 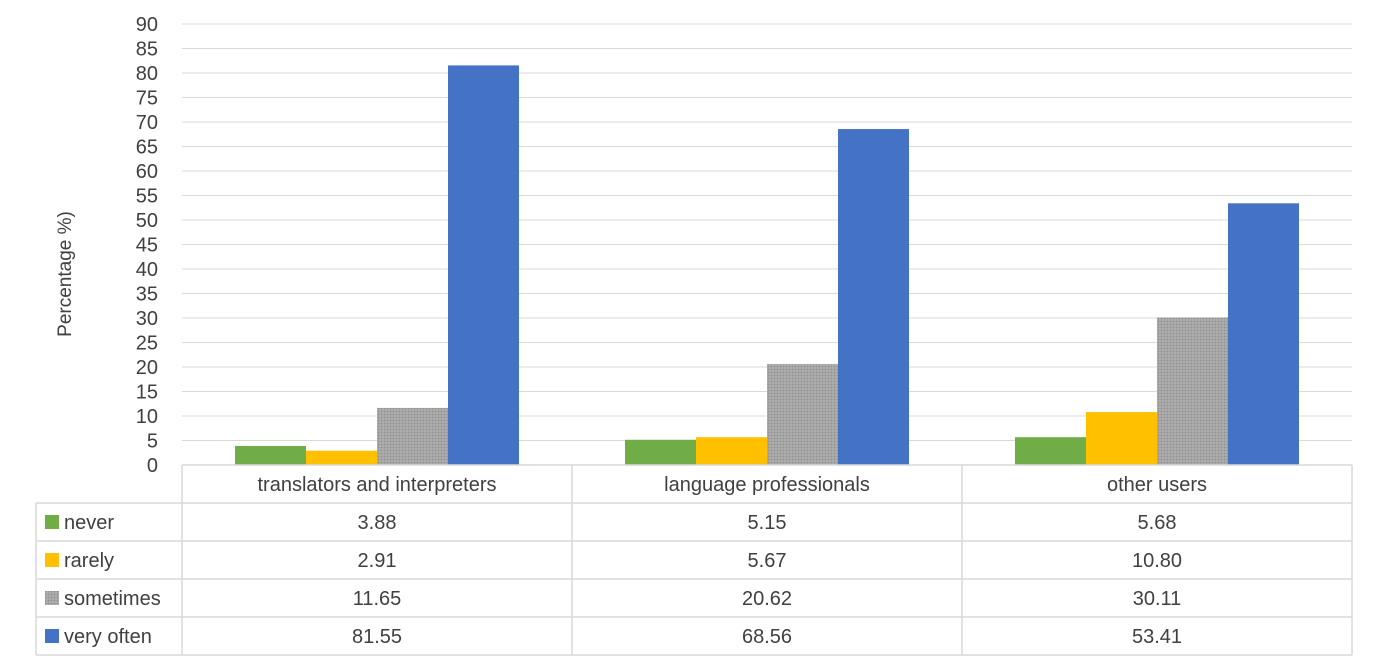 I want to click on data-label: 10.80, so click(x=1157, y=561).